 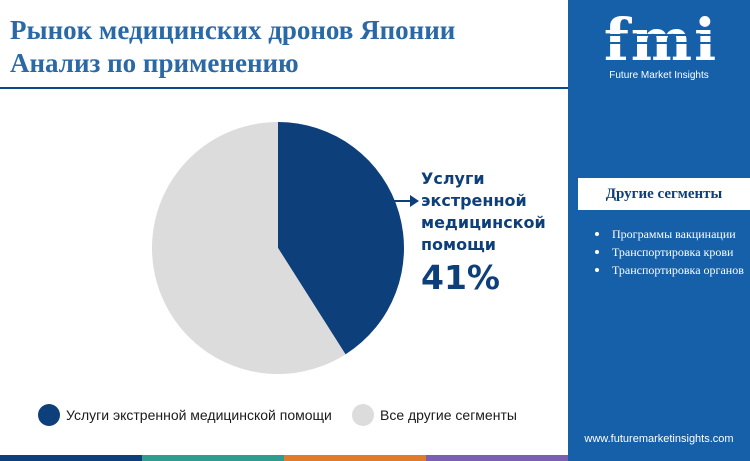 I want to click on website-link: www.futuremarketinsights.com, so click(x=659, y=439).